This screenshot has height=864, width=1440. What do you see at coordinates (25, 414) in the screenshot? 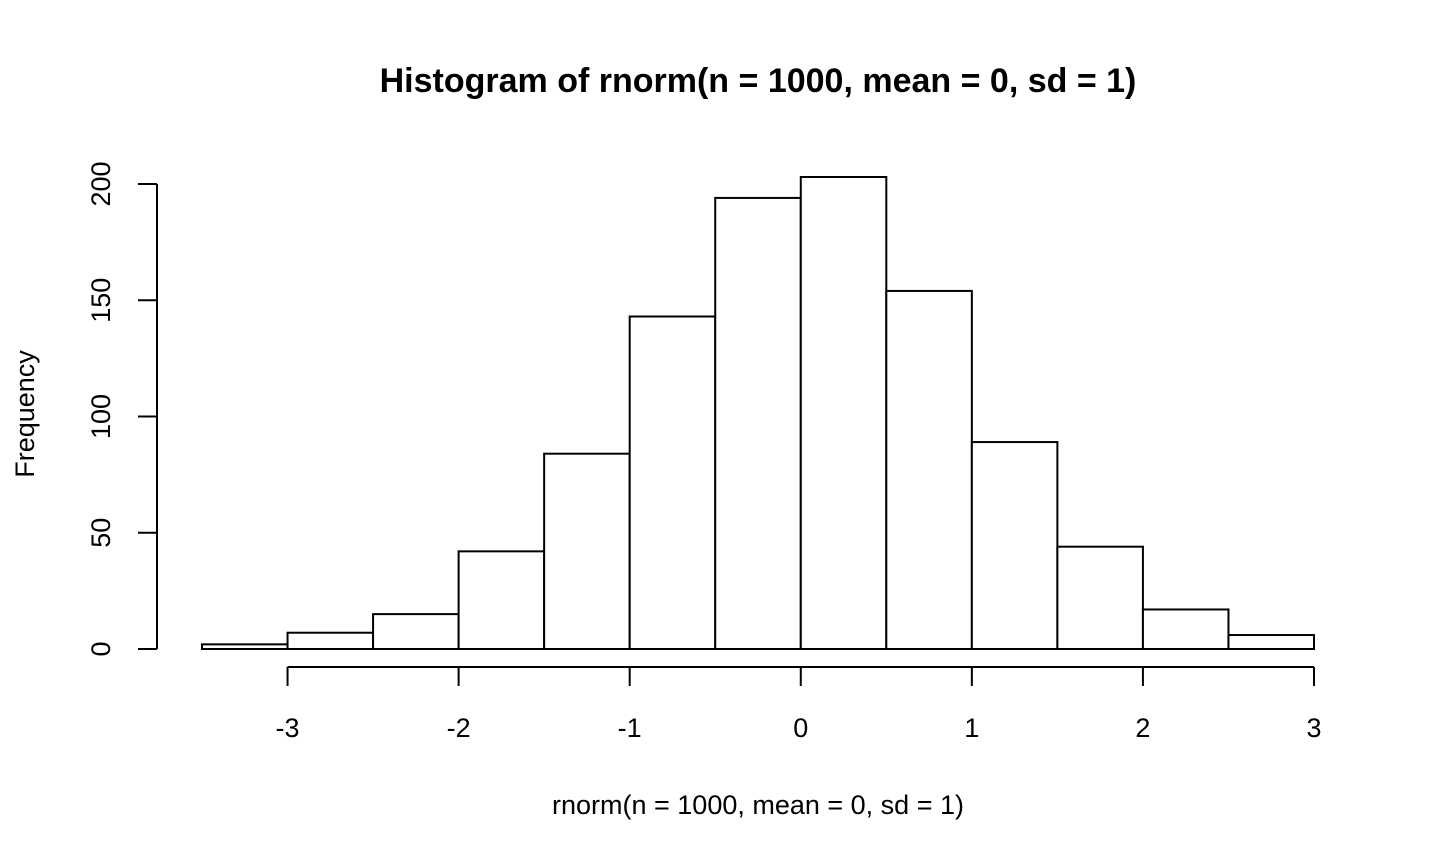
I see `y-axis-title: Frequency` at bounding box center [25, 414].